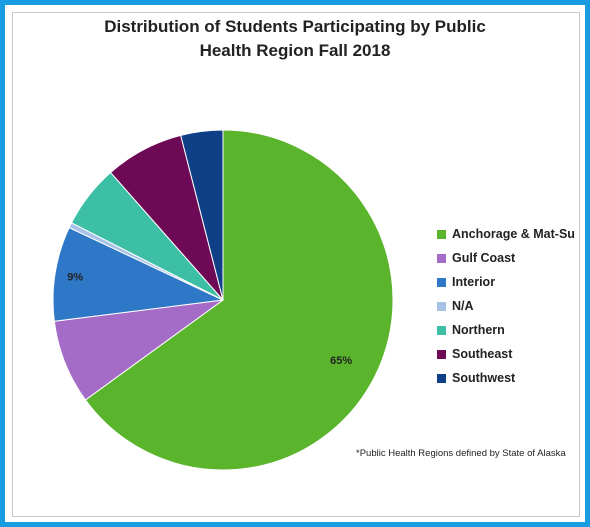  What do you see at coordinates (138, 274) in the screenshot?
I see `pie-slice-interior` at bounding box center [138, 274].